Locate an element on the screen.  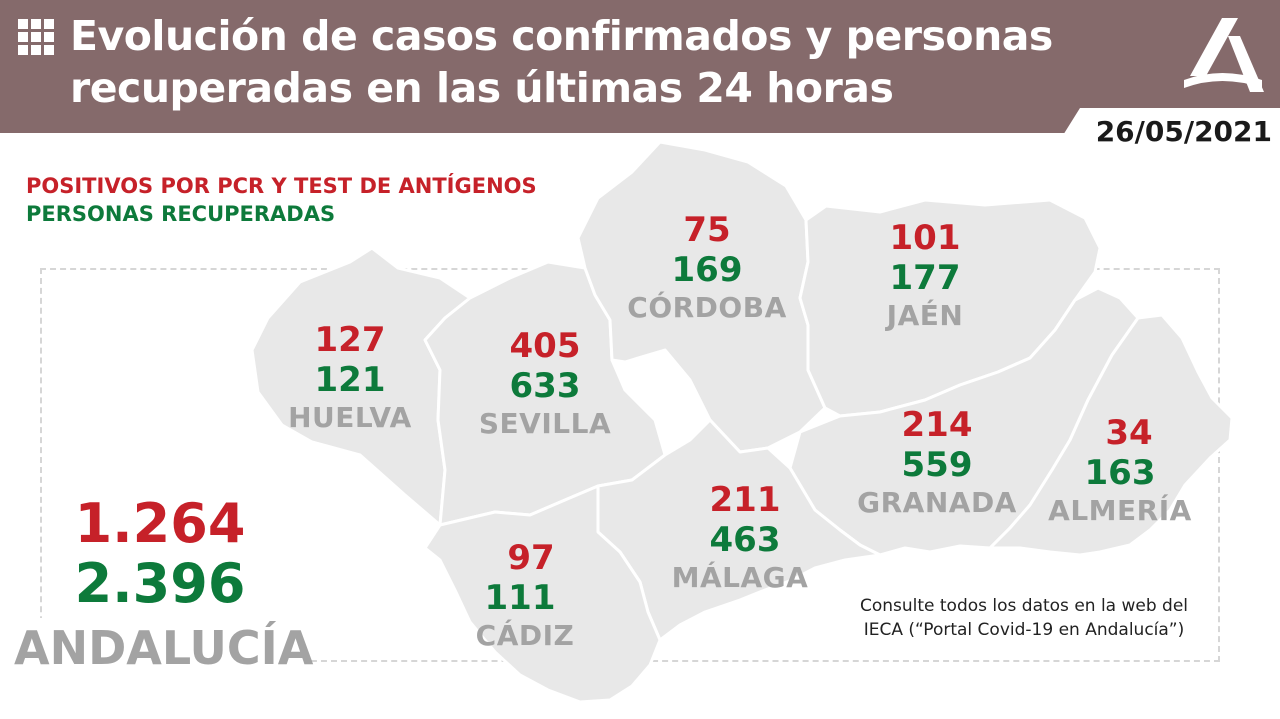
source-note-line-1: Consulte todos los datos en la web del is located at coordinates (1024, 606).